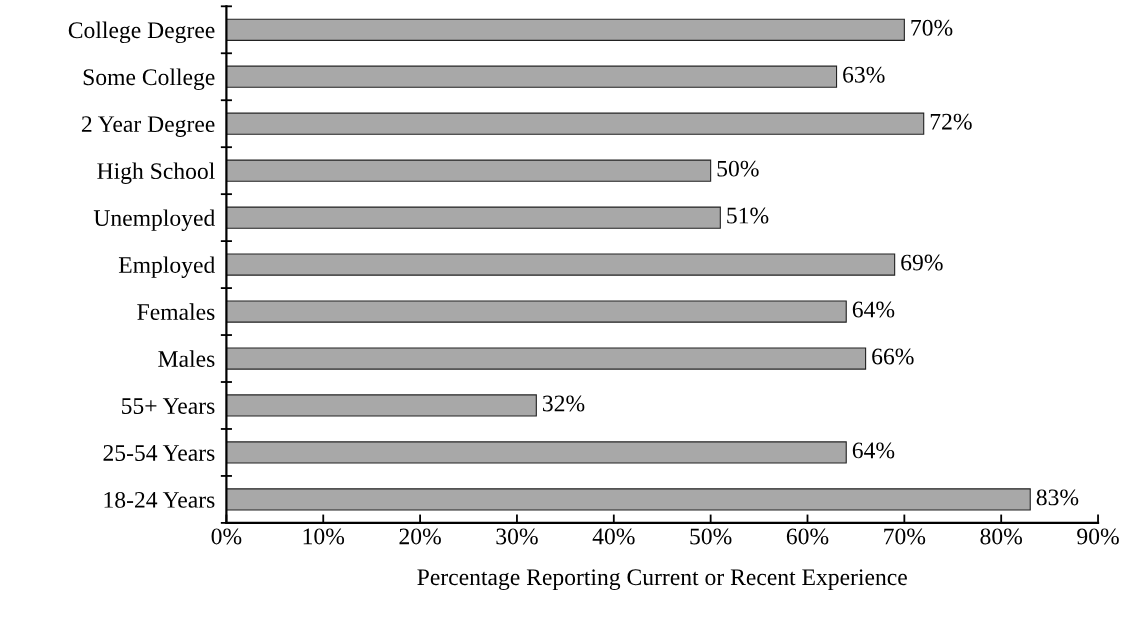  Describe the element at coordinates (148, 126) in the screenshot. I see `y-tick-label: 2 Year Degree` at that location.